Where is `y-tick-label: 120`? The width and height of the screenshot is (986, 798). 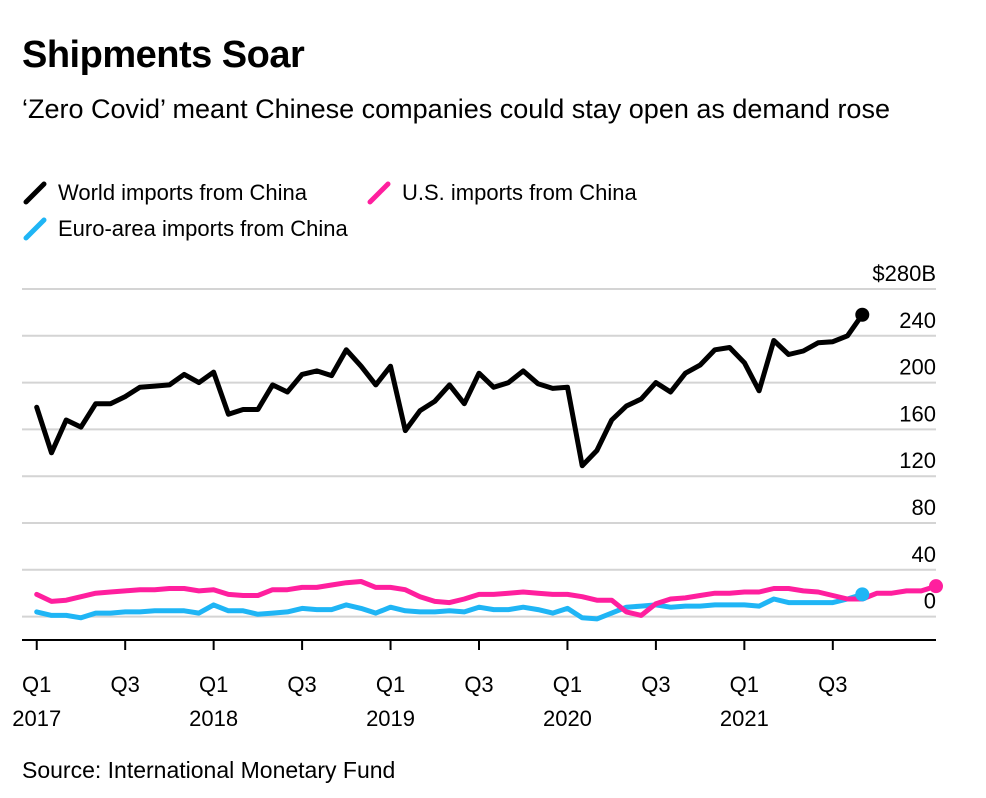
y-tick-label: 120 is located at coordinates (917, 460).